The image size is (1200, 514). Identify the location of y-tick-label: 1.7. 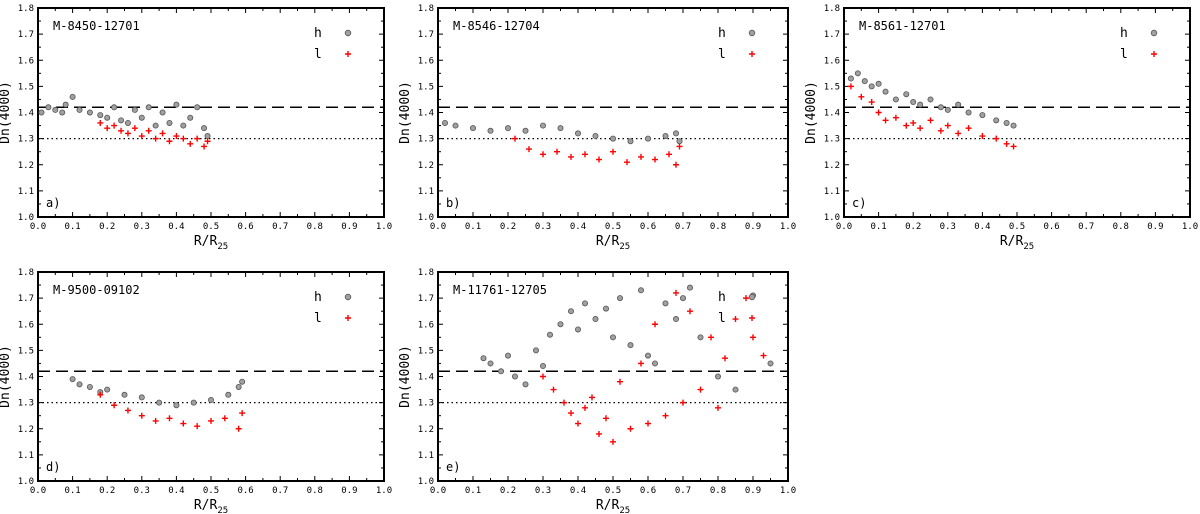
(26, 35).